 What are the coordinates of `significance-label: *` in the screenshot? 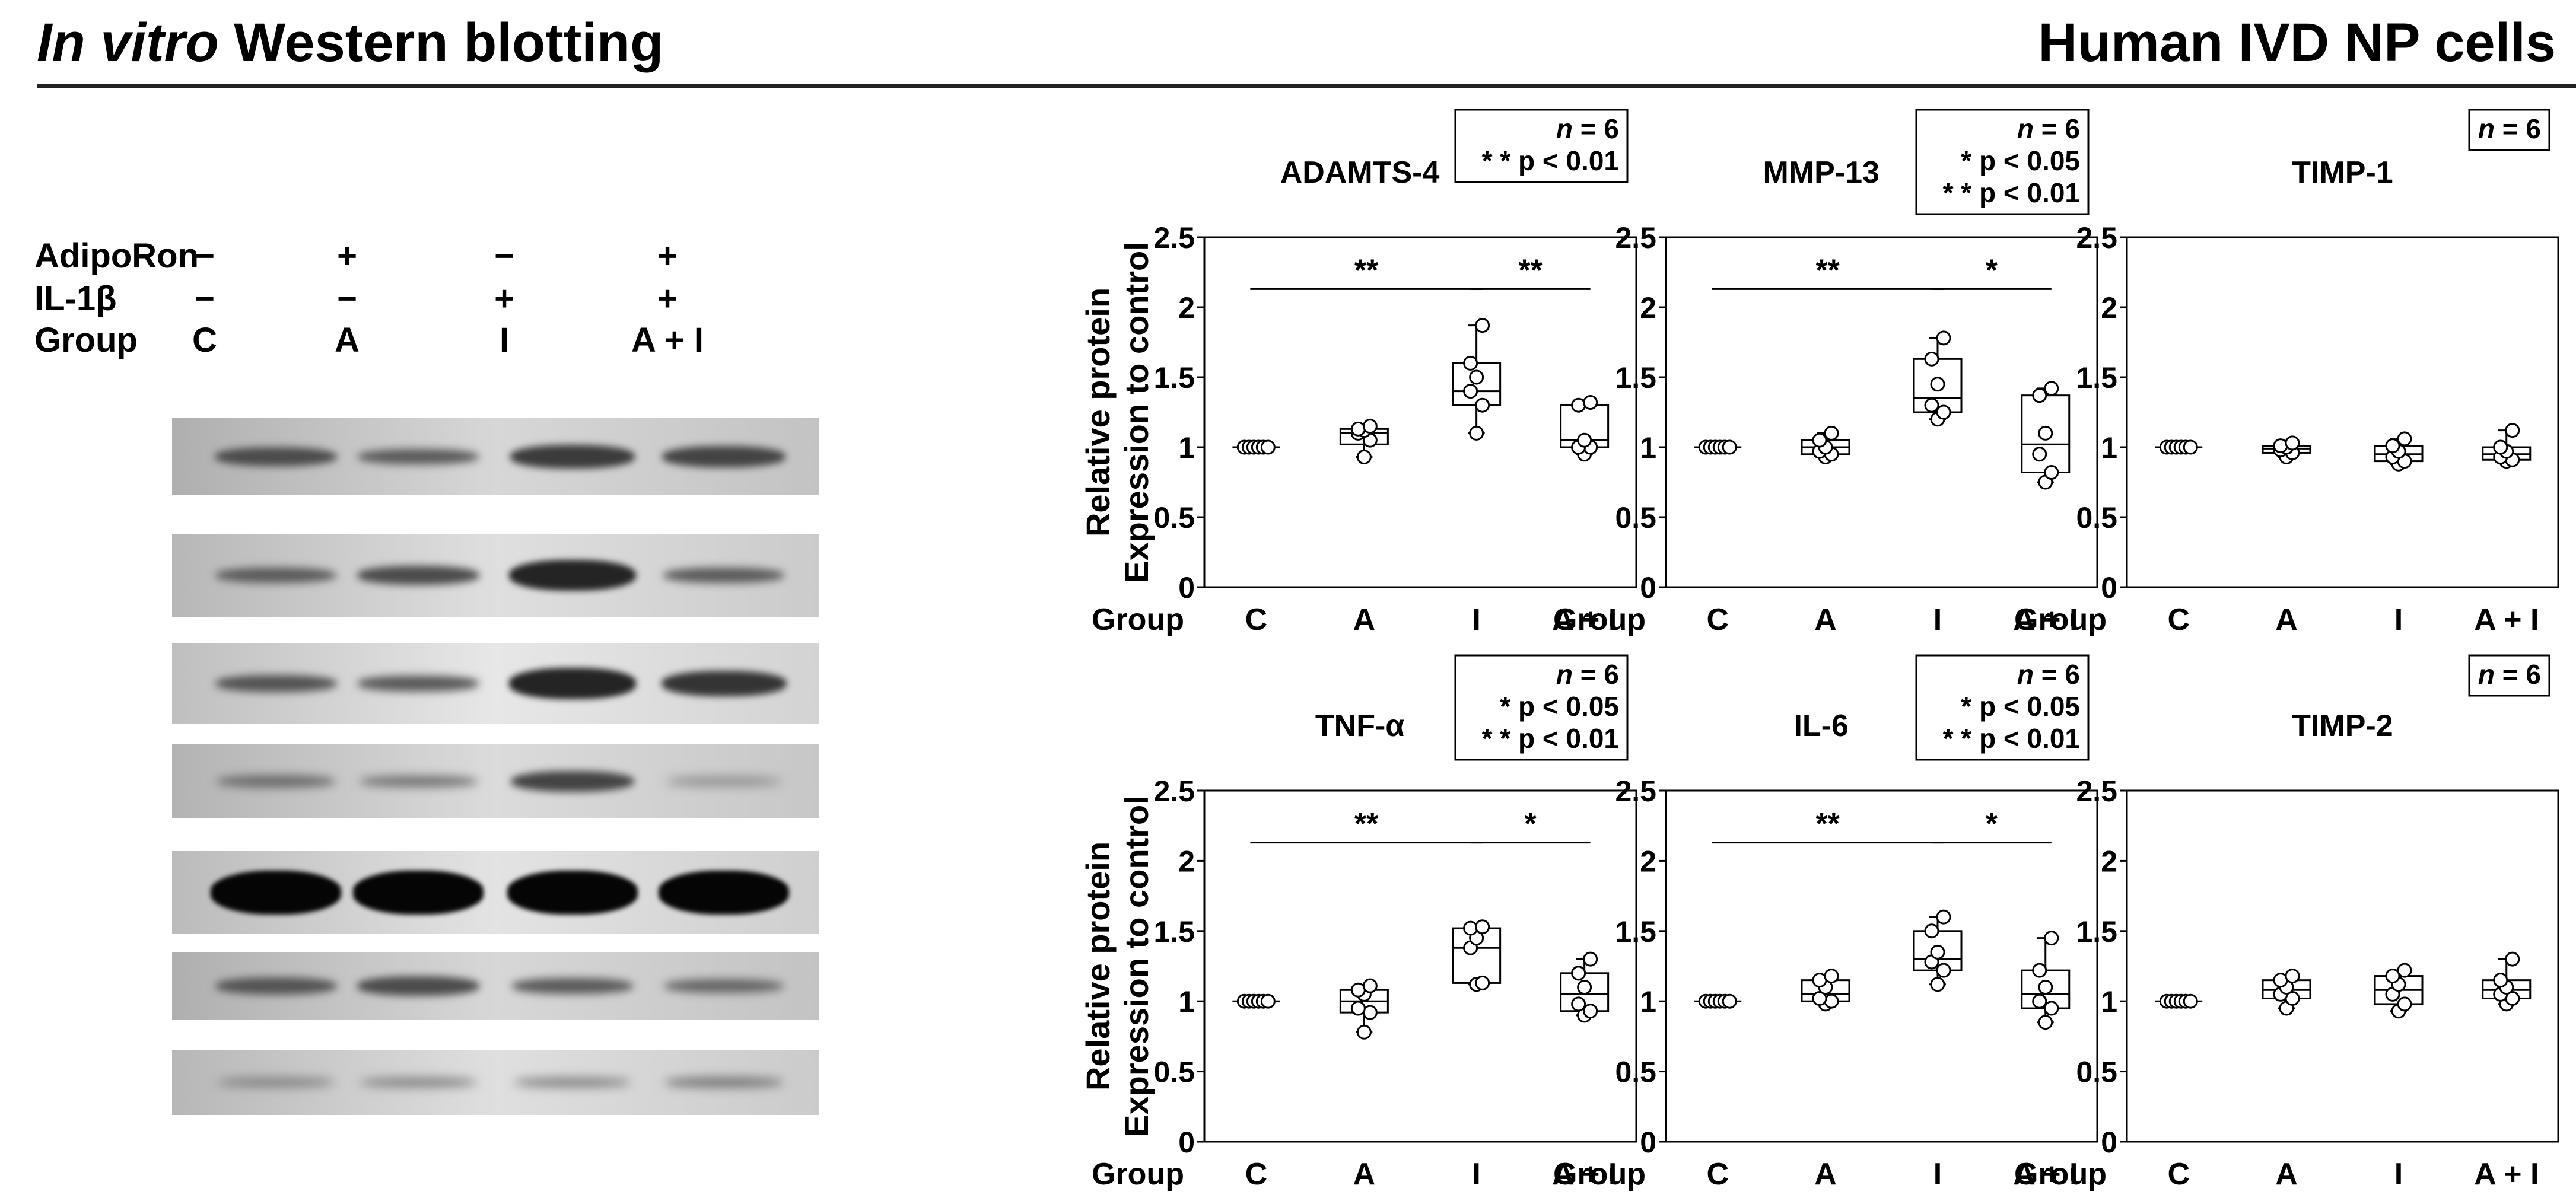 It's located at (1531, 824).